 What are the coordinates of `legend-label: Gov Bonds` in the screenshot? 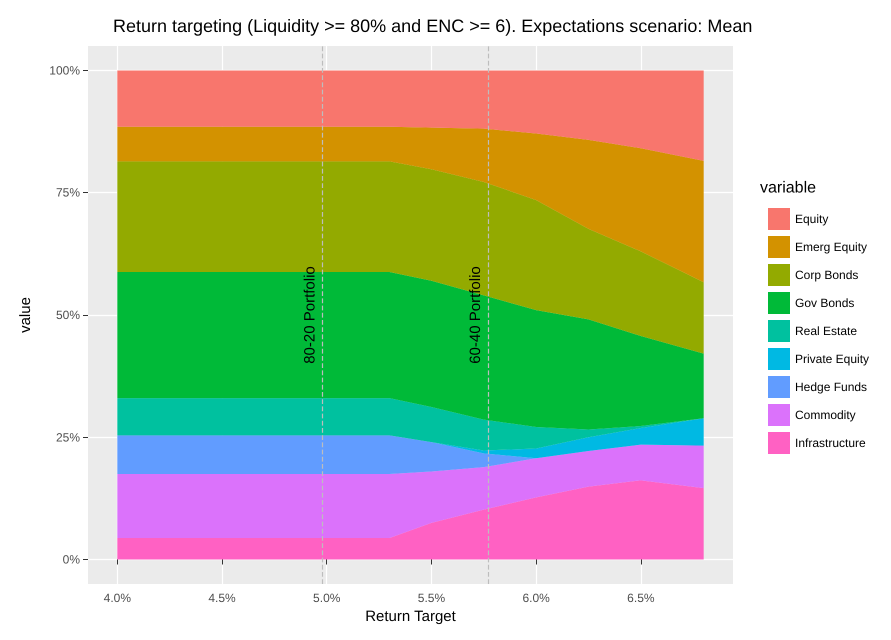 It's located at (824, 303).